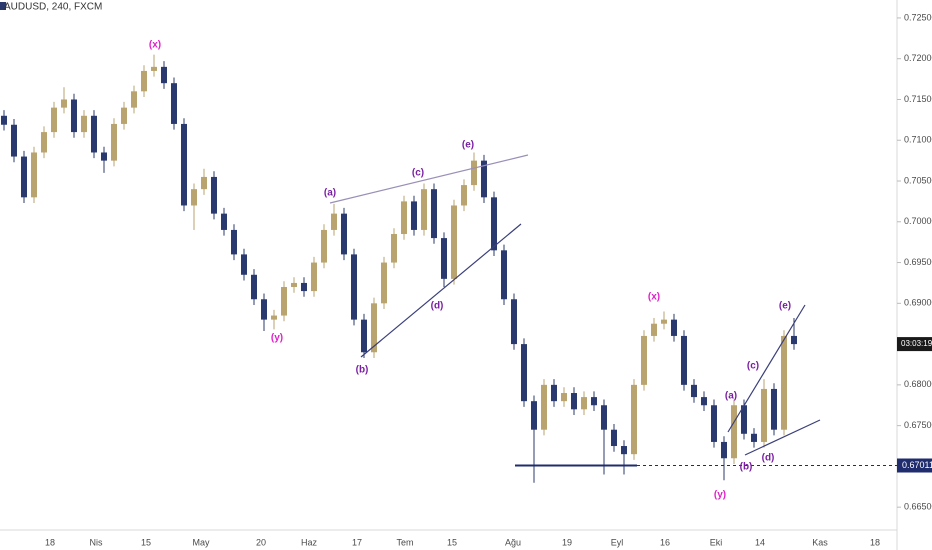 The height and width of the screenshot is (550, 932). I want to click on wave-label: (e), so click(468, 145).